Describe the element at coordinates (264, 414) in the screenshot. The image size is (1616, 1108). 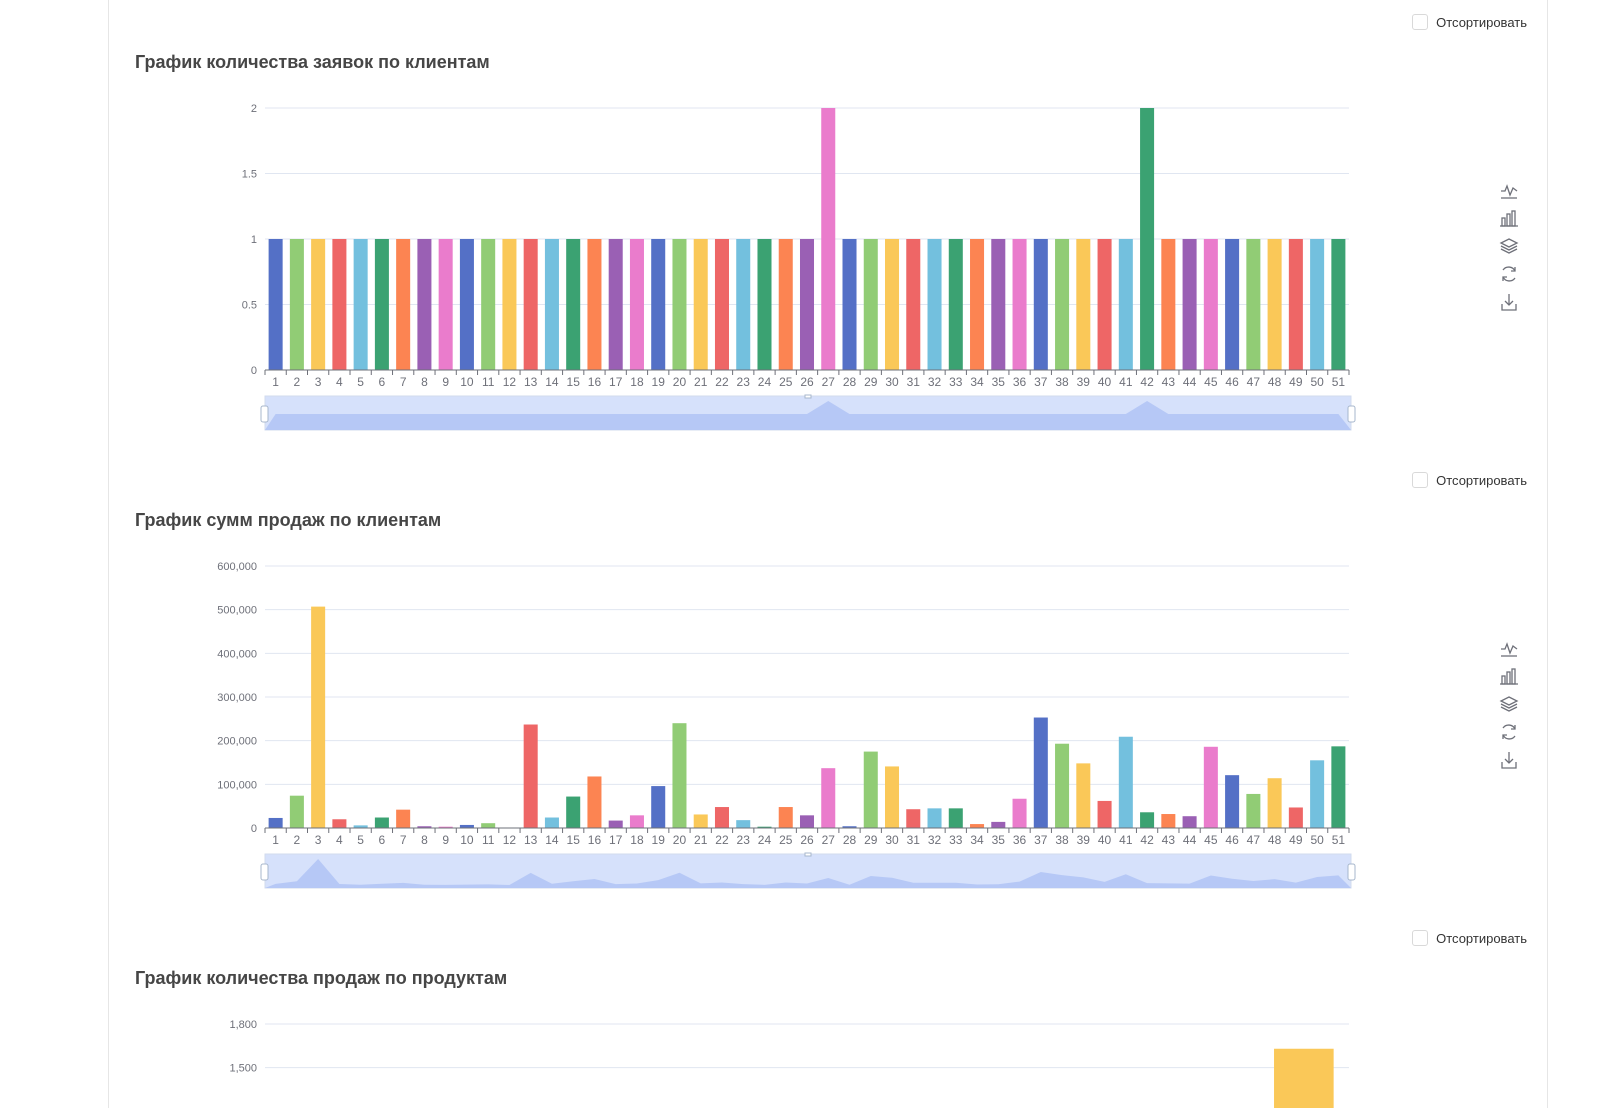
I see `datazoom-handle-left` at that location.